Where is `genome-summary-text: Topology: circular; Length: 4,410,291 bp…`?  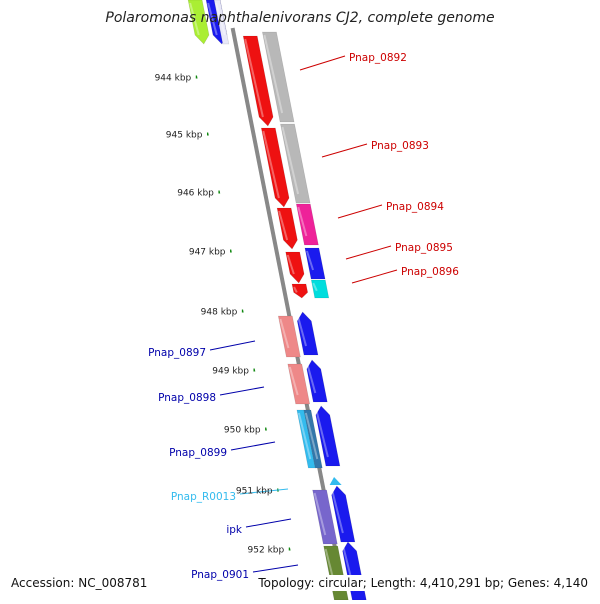
genome-summary-text: Topology: circular; Length: 4,410,291 bp… is located at coordinates (423, 583).